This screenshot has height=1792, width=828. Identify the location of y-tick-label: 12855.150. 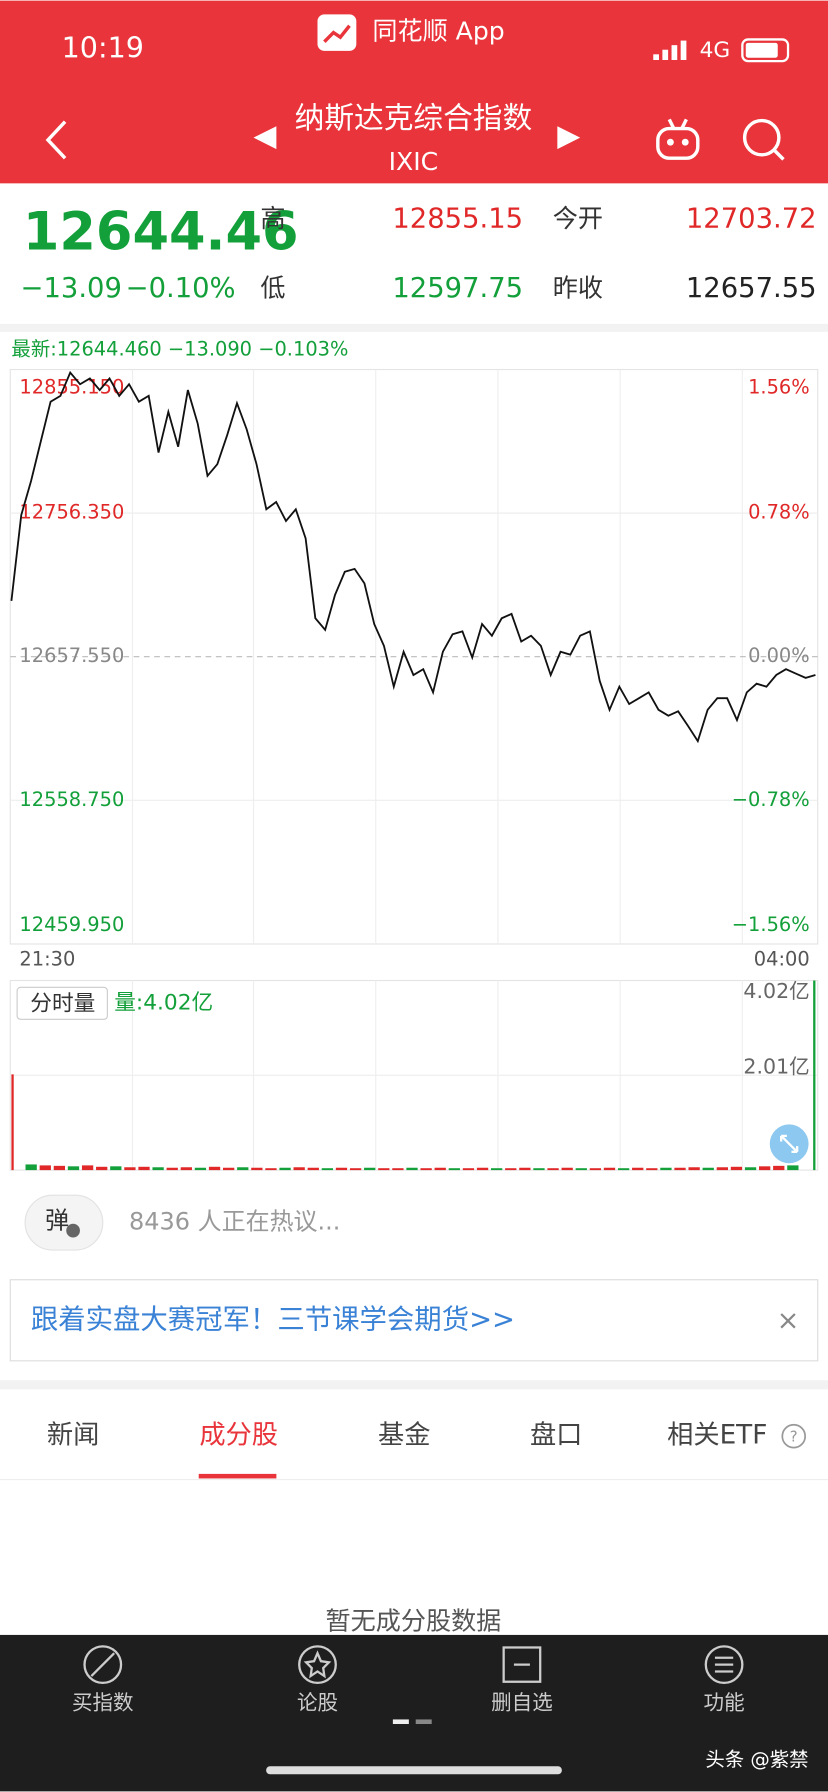
(71, 386).